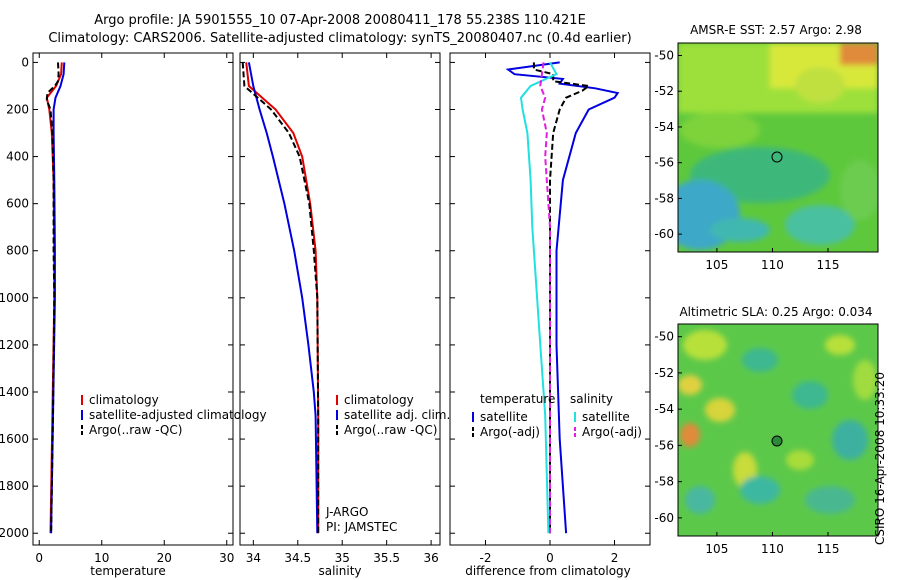 This screenshot has height=580, width=900. I want to click on legend-label: satellite adj. clim., so click(397, 415).